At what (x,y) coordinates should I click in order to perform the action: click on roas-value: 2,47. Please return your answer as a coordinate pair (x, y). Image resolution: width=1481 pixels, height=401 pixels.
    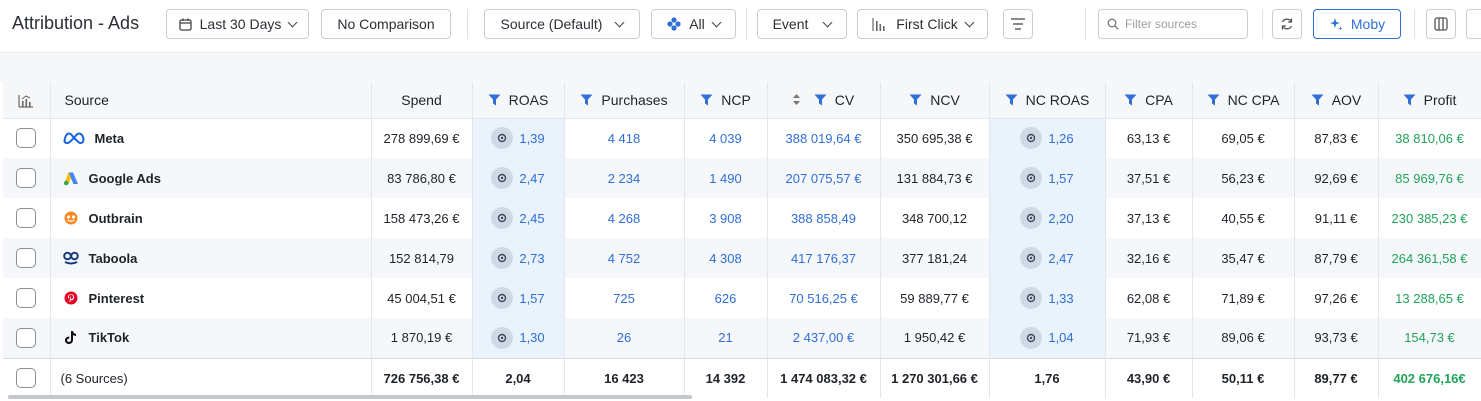
    Looking at the image, I should click on (532, 178).